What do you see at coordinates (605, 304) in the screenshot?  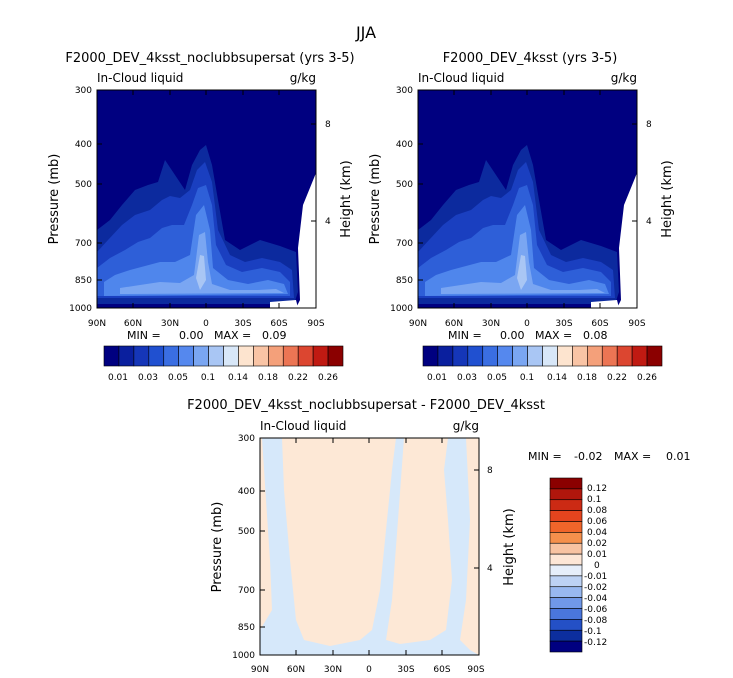 I see `panel-2-ground-mask` at bounding box center [605, 304].